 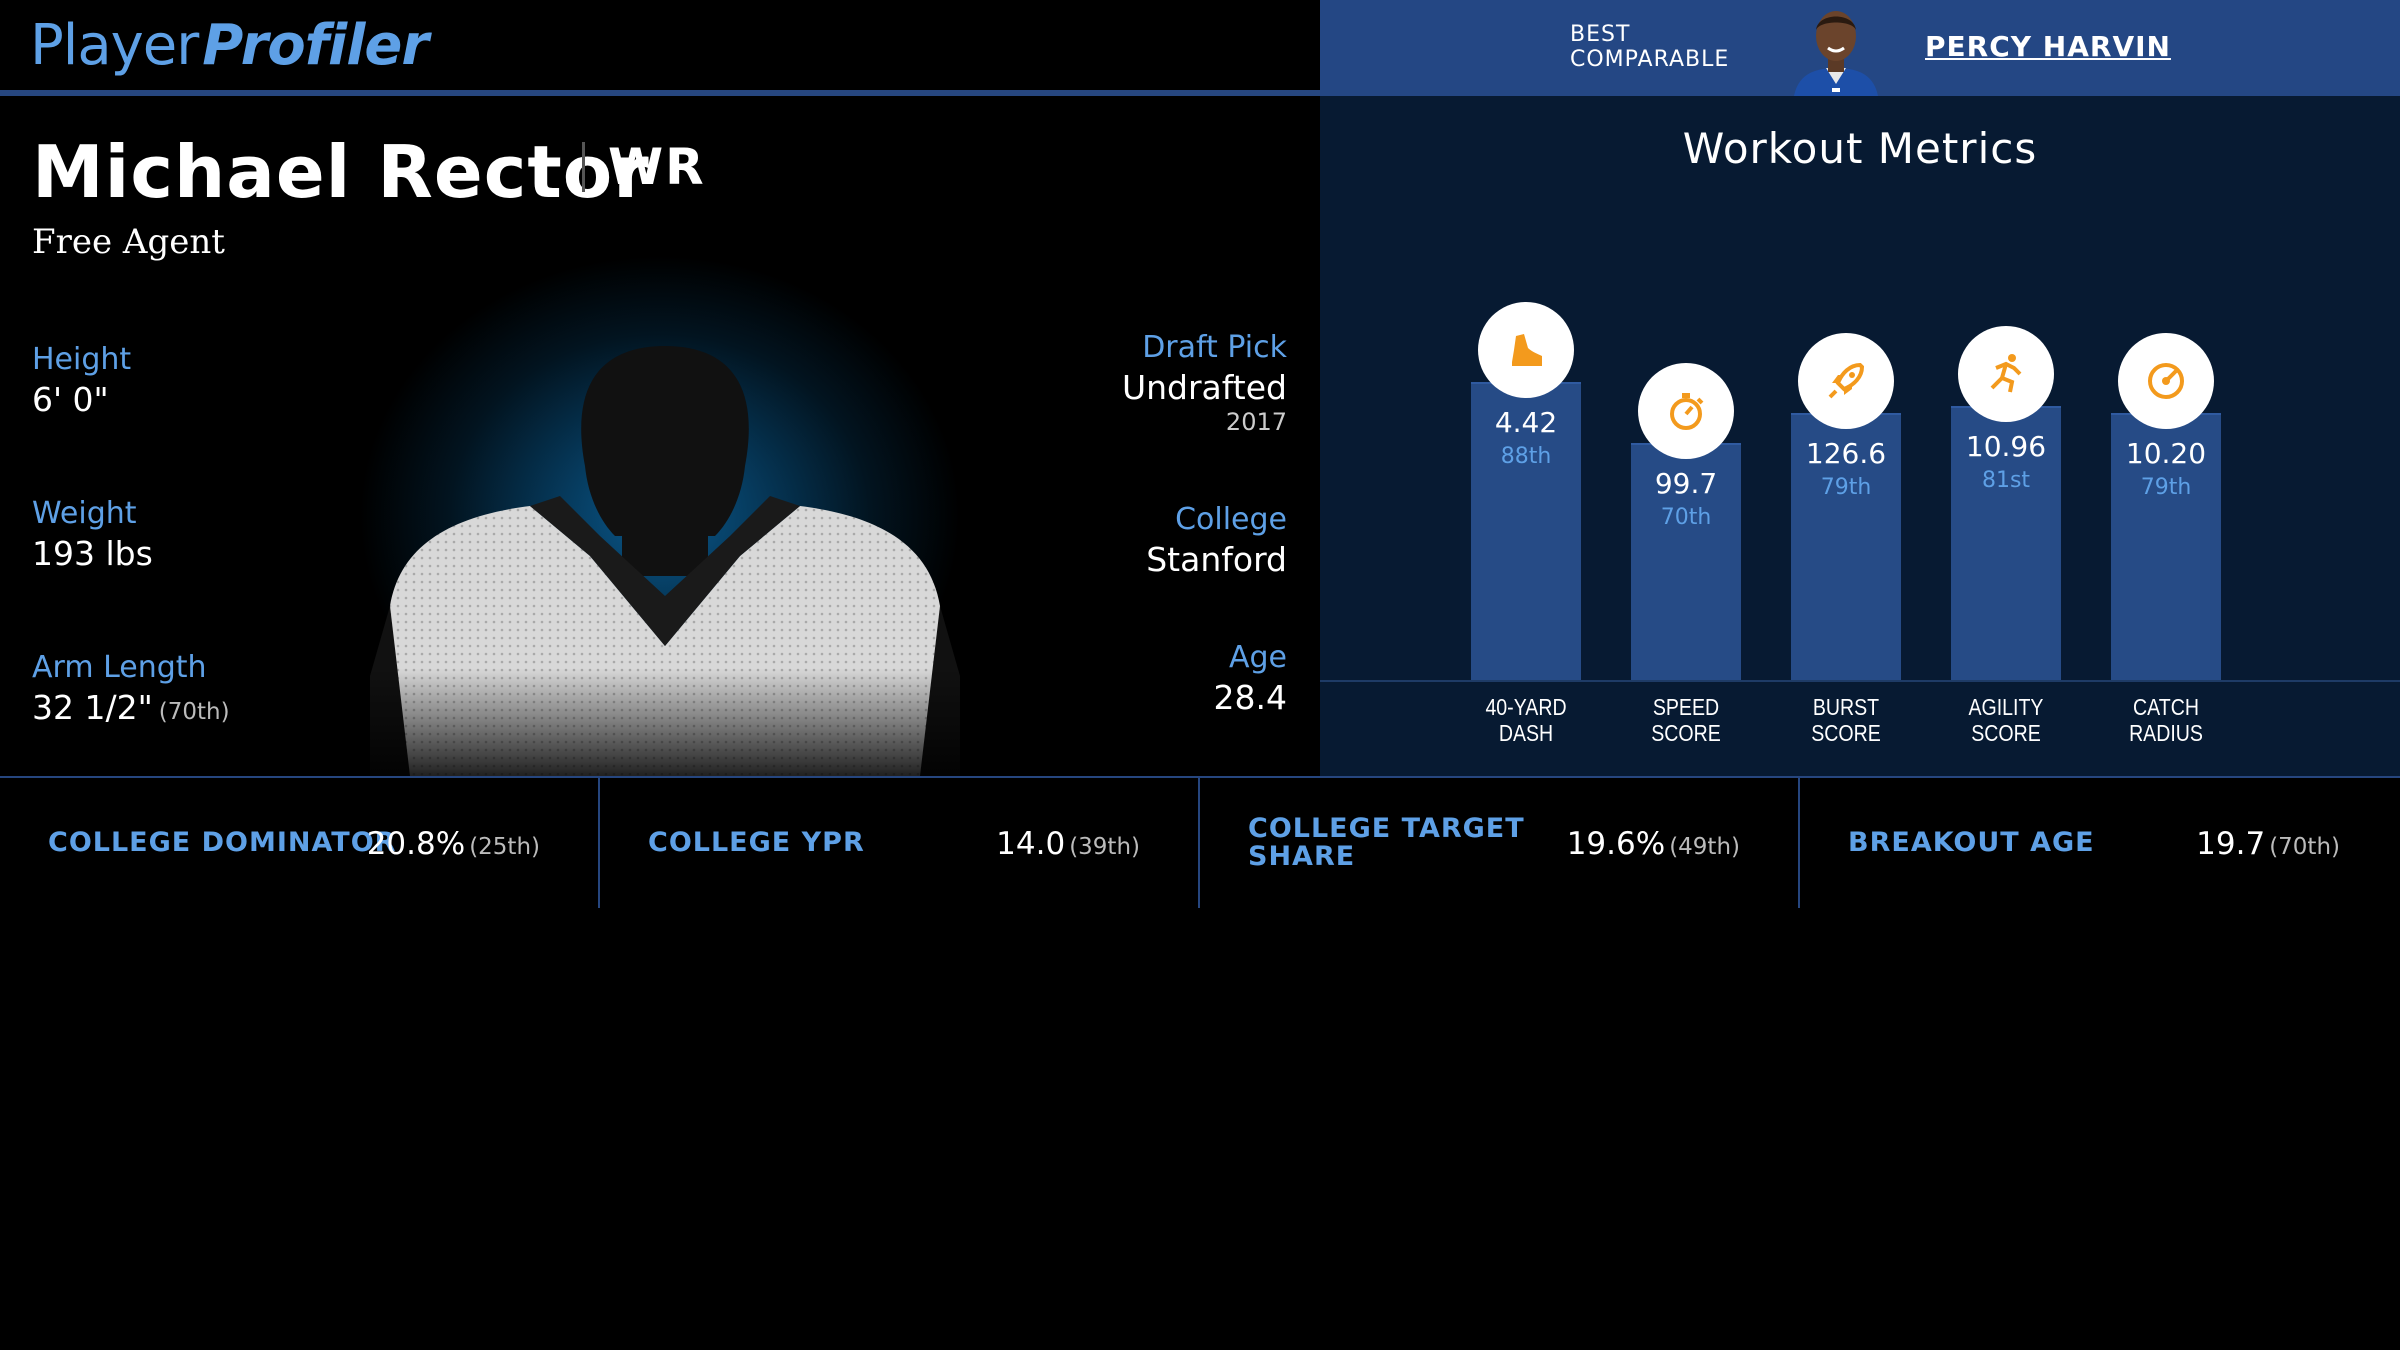 I want to click on metric-value: 14.0 (39th), so click(x=1068, y=844).